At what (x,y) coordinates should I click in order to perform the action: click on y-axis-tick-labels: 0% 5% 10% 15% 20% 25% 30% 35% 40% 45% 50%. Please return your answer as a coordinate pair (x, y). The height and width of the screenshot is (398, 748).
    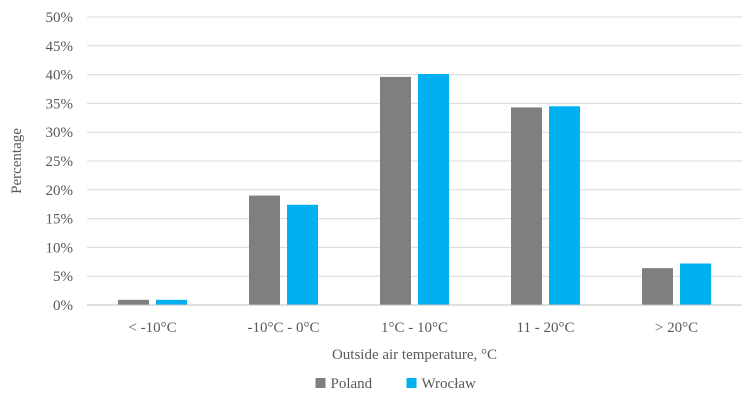
    Looking at the image, I should click on (60, 162).